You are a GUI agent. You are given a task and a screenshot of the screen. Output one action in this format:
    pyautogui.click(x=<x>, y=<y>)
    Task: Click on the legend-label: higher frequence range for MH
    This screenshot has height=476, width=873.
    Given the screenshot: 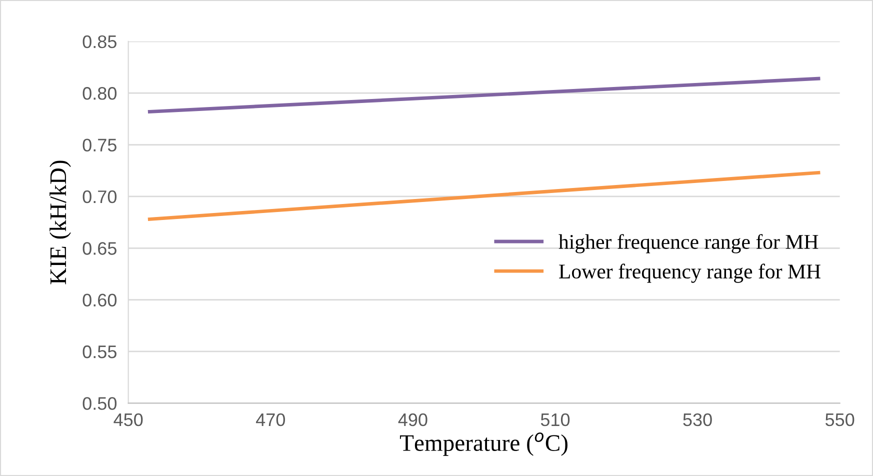 What is the action you would take?
    pyautogui.click(x=688, y=244)
    